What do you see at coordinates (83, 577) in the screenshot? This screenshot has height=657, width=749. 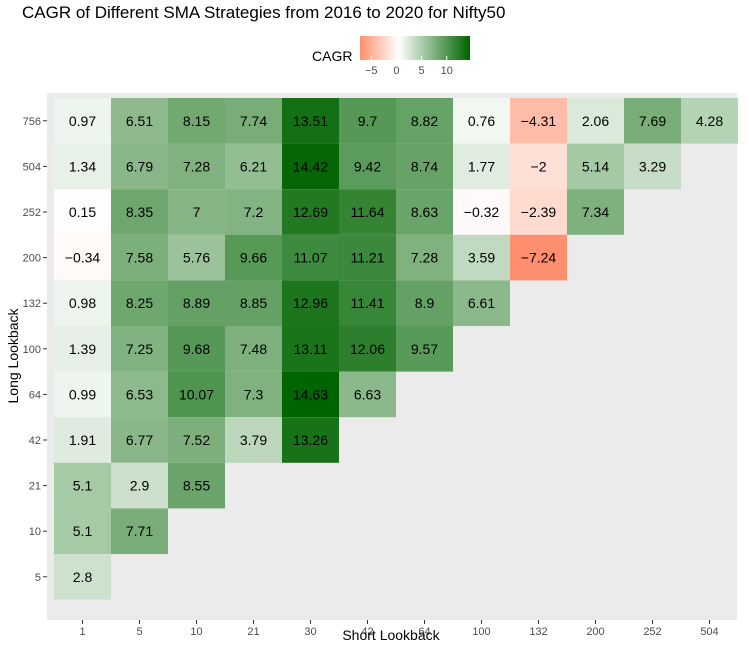 I see `cell-label: 2.8` at bounding box center [83, 577].